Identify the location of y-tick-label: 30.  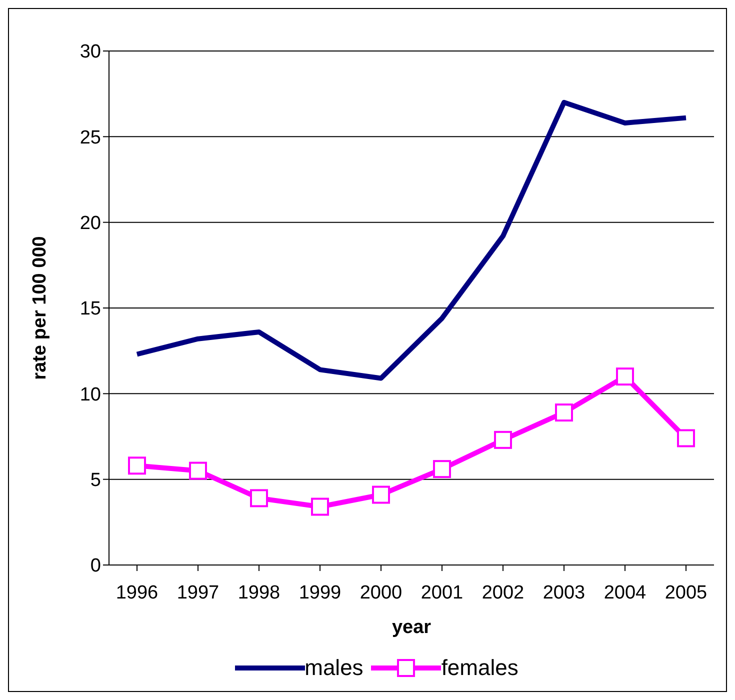
(90, 52).